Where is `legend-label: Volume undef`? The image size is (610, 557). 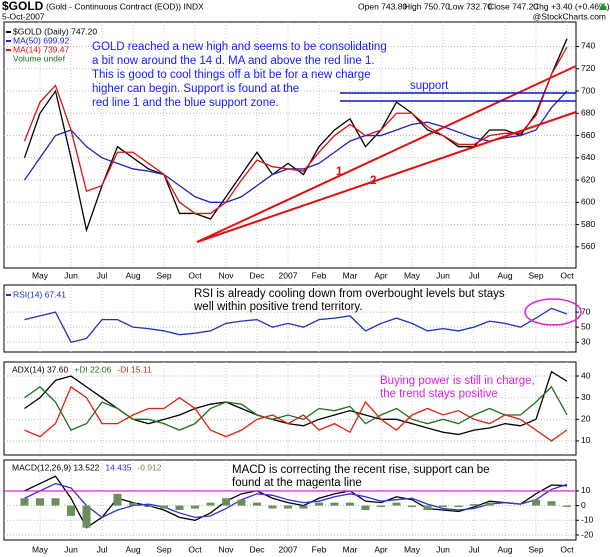
legend-label: Volume undef is located at coordinates (39, 58).